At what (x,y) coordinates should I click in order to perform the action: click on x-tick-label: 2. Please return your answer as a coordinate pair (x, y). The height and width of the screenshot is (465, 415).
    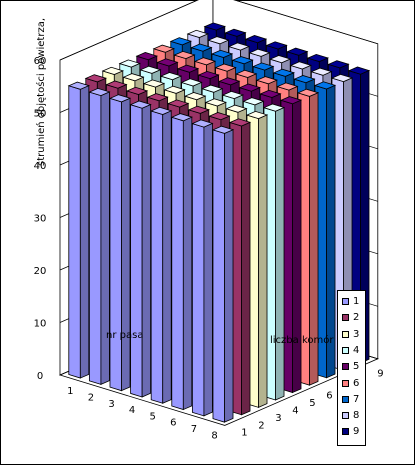
    Looking at the image, I should click on (91, 397).